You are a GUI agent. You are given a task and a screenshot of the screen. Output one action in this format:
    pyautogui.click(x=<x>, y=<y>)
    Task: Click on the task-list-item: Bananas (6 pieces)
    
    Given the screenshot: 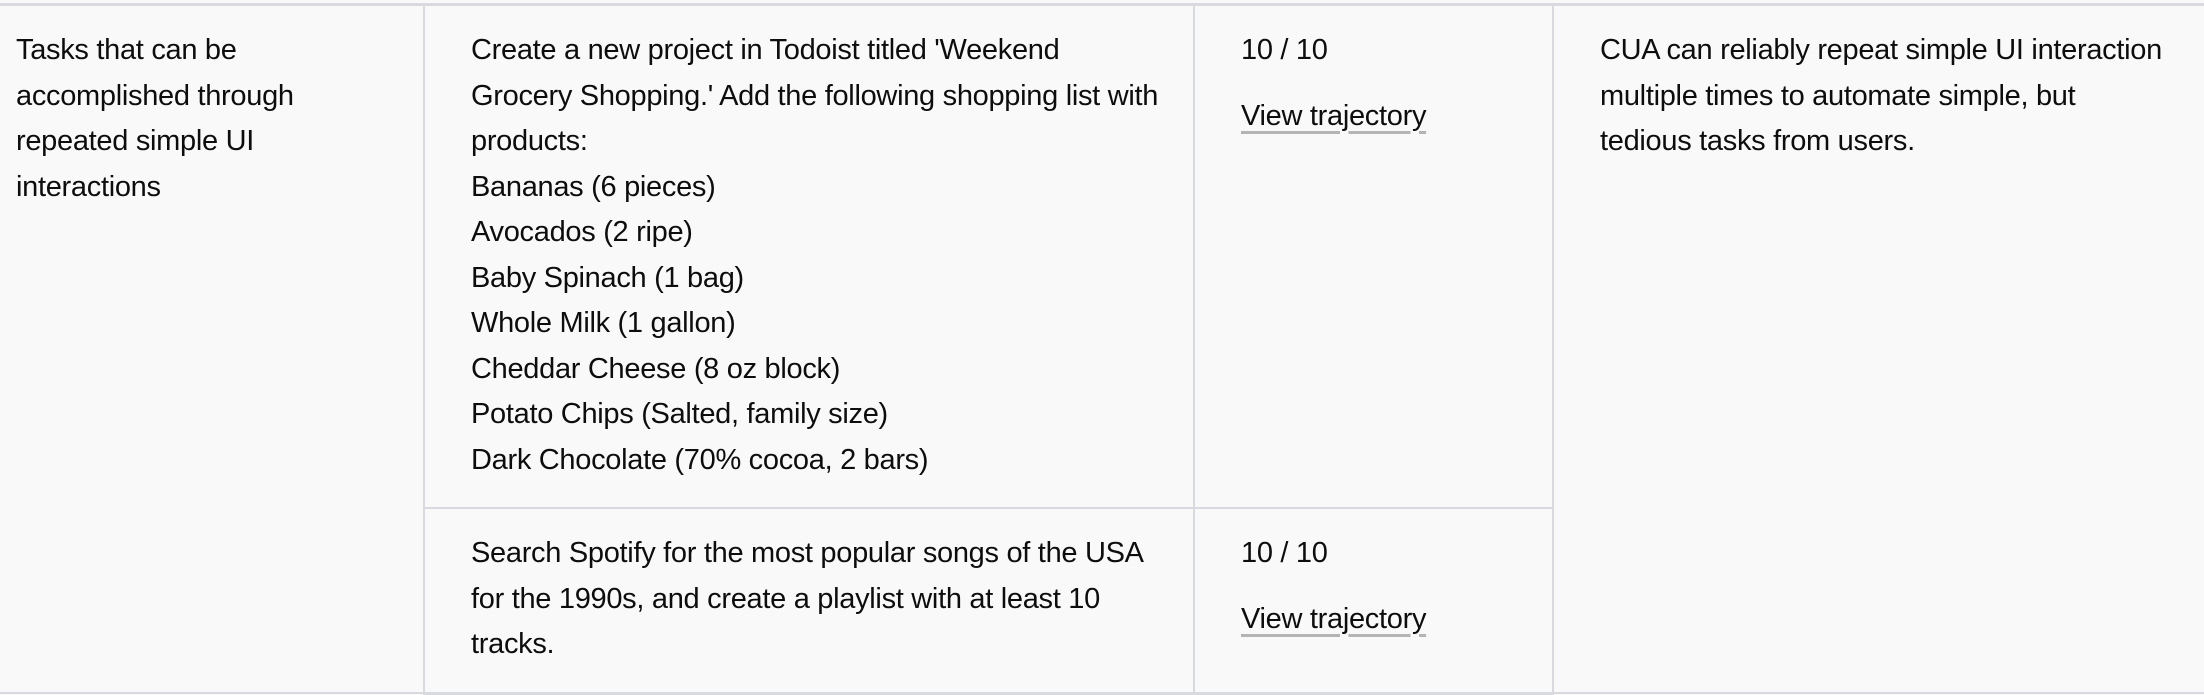 What is the action you would take?
    pyautogui.click(x=593, y=186)
    